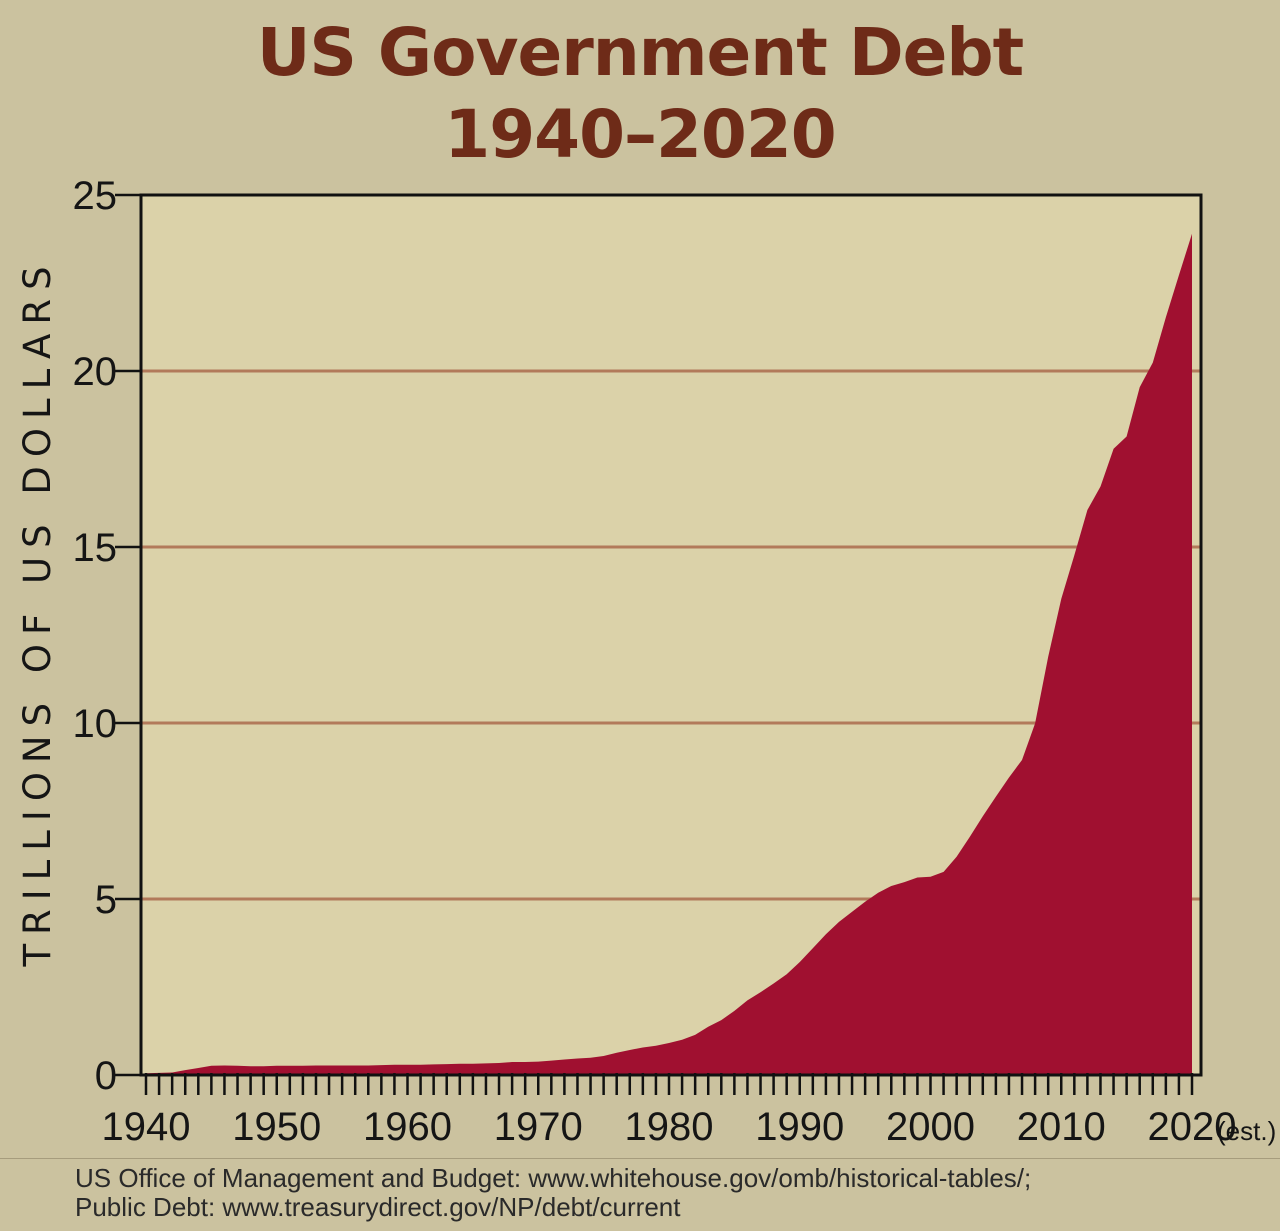  Describe the element at coordinates (640, 52) in the screenshot. I see `chart-title-main: US Government Debt` at that location.